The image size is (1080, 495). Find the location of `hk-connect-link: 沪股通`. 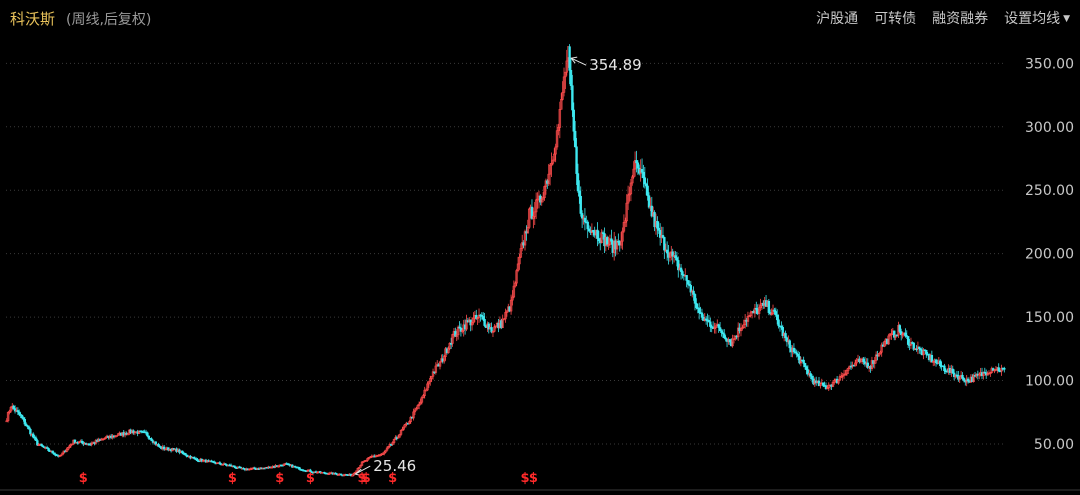

hk-connect-link: 沪股通 is located at coordinates (837, 19).